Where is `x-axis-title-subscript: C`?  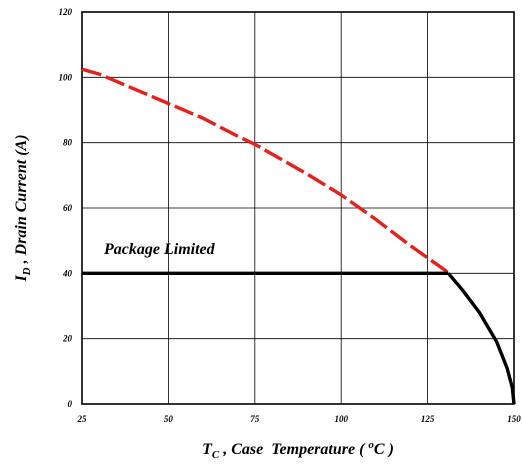 x-axis-title-subscript: C is located at coordinates (216, 455).